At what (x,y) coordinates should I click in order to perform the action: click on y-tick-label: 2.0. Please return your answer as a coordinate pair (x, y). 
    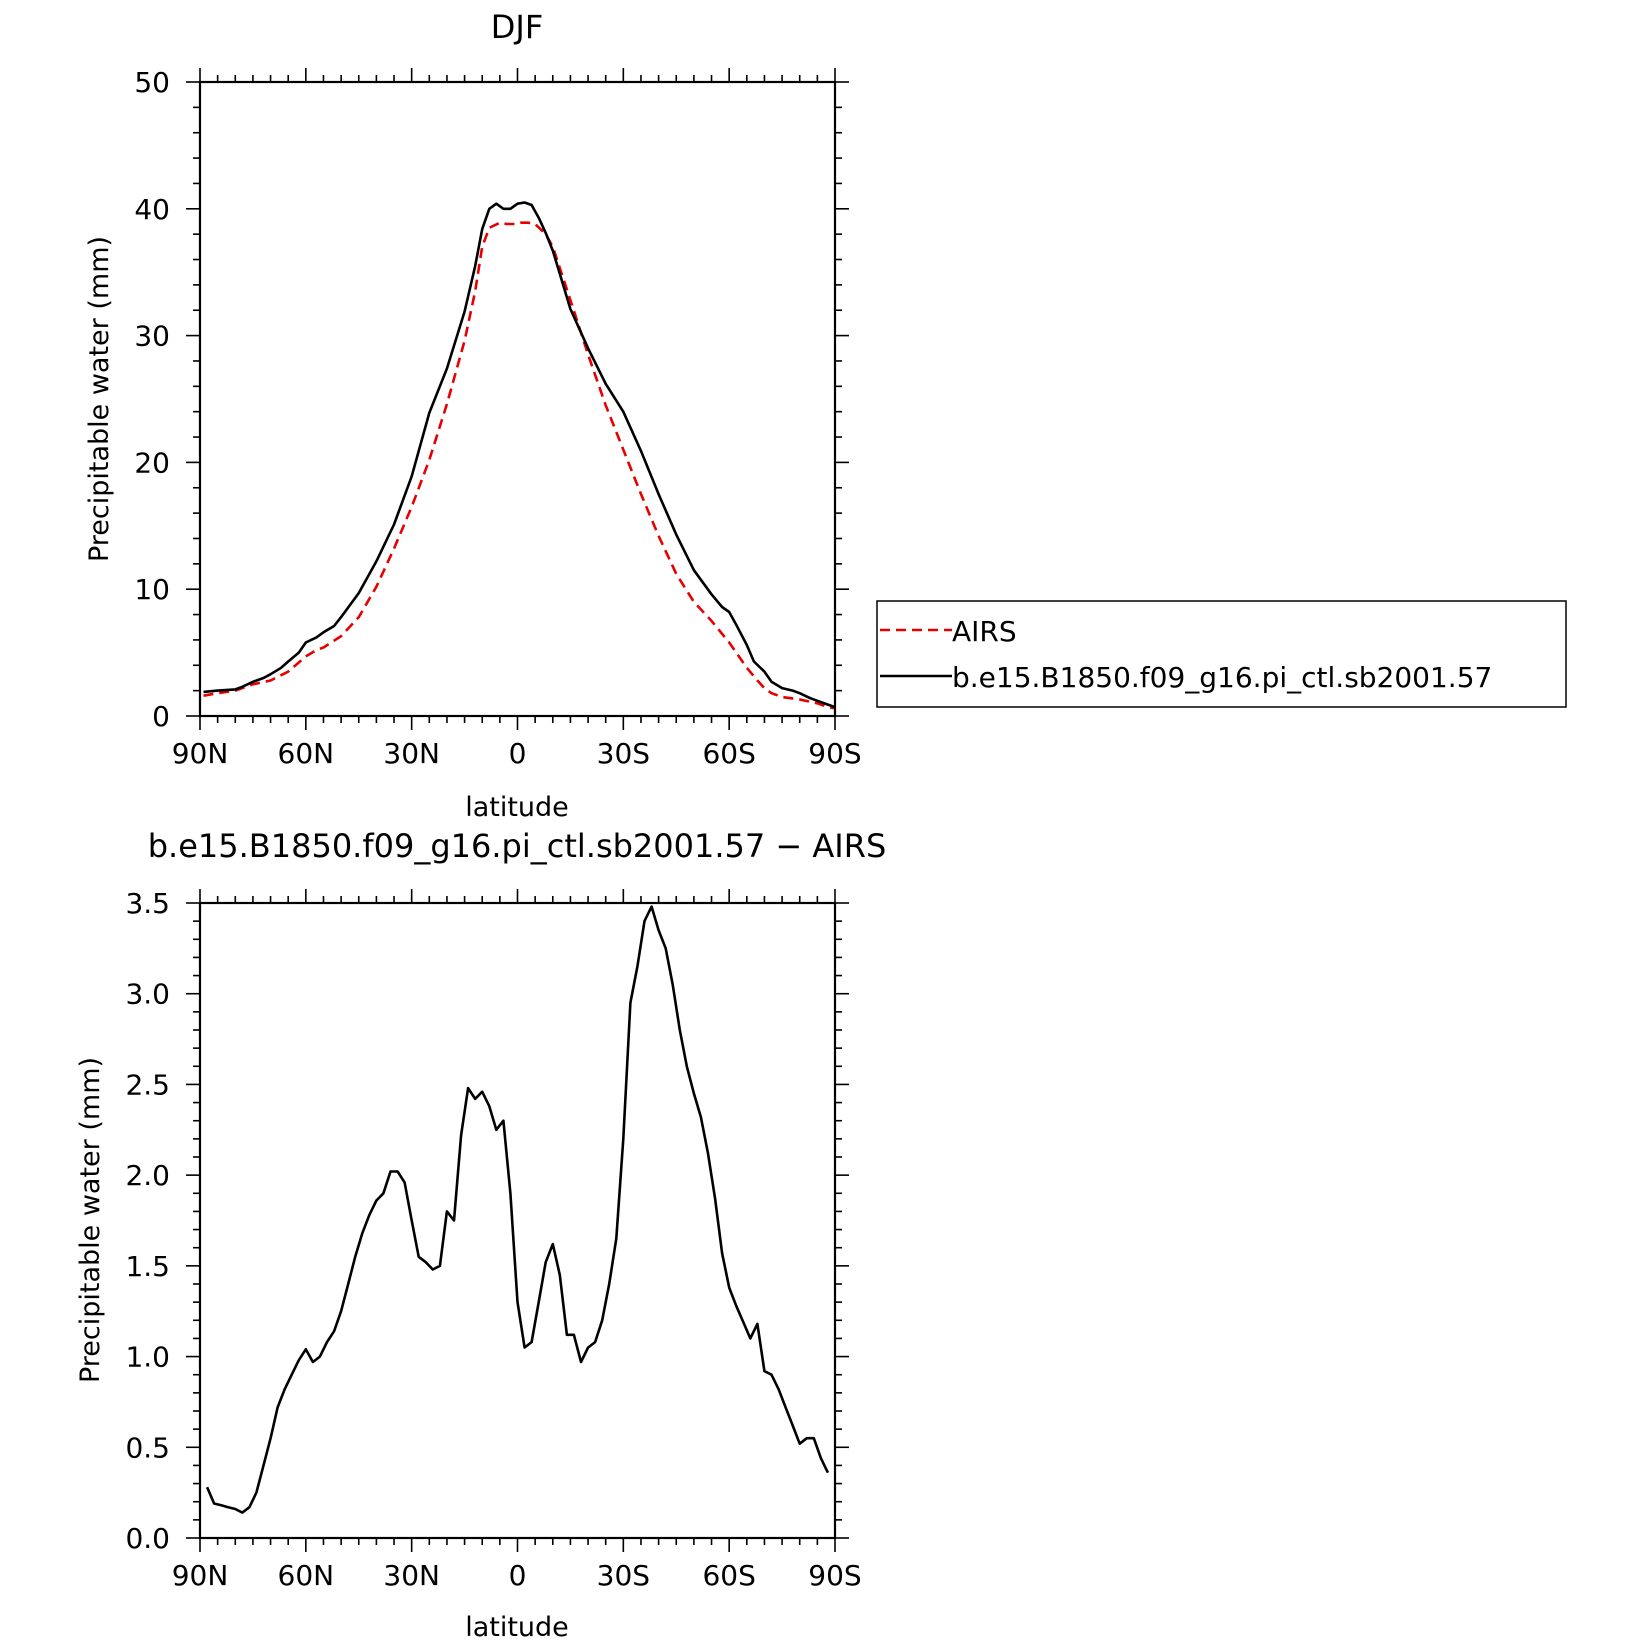
    Looking at the image, I should click on (147, 1175).